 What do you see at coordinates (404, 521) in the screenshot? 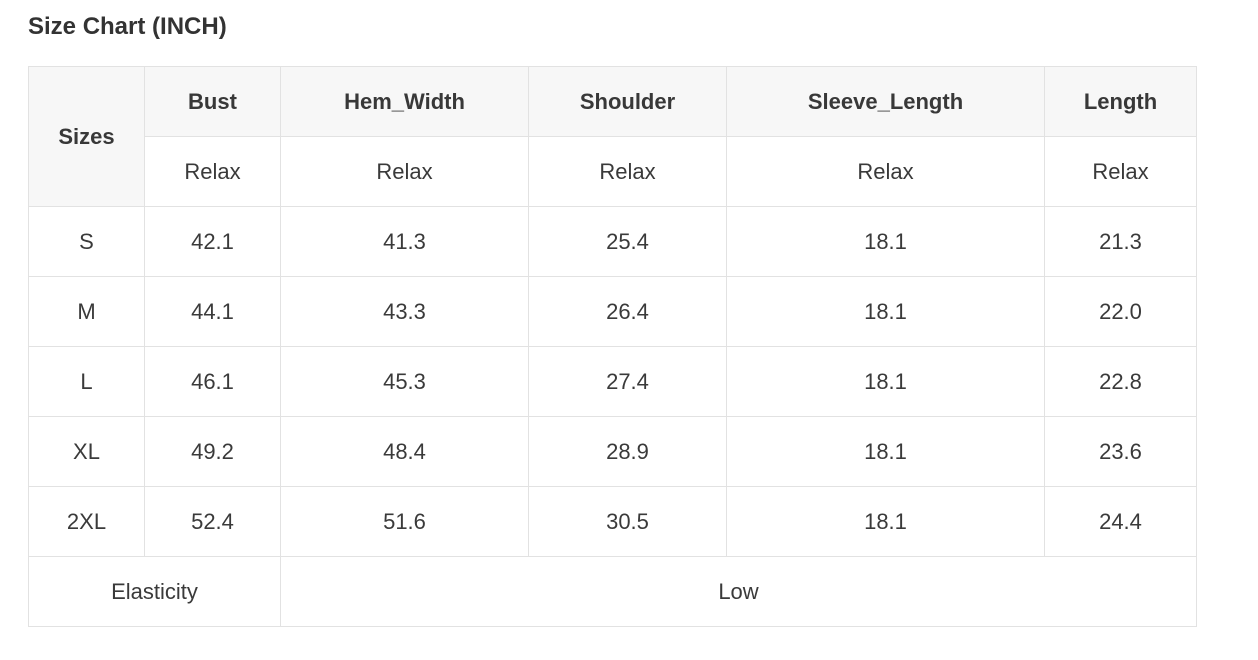
I see `value-cell: 51.6` at bounding box center [404, 521].